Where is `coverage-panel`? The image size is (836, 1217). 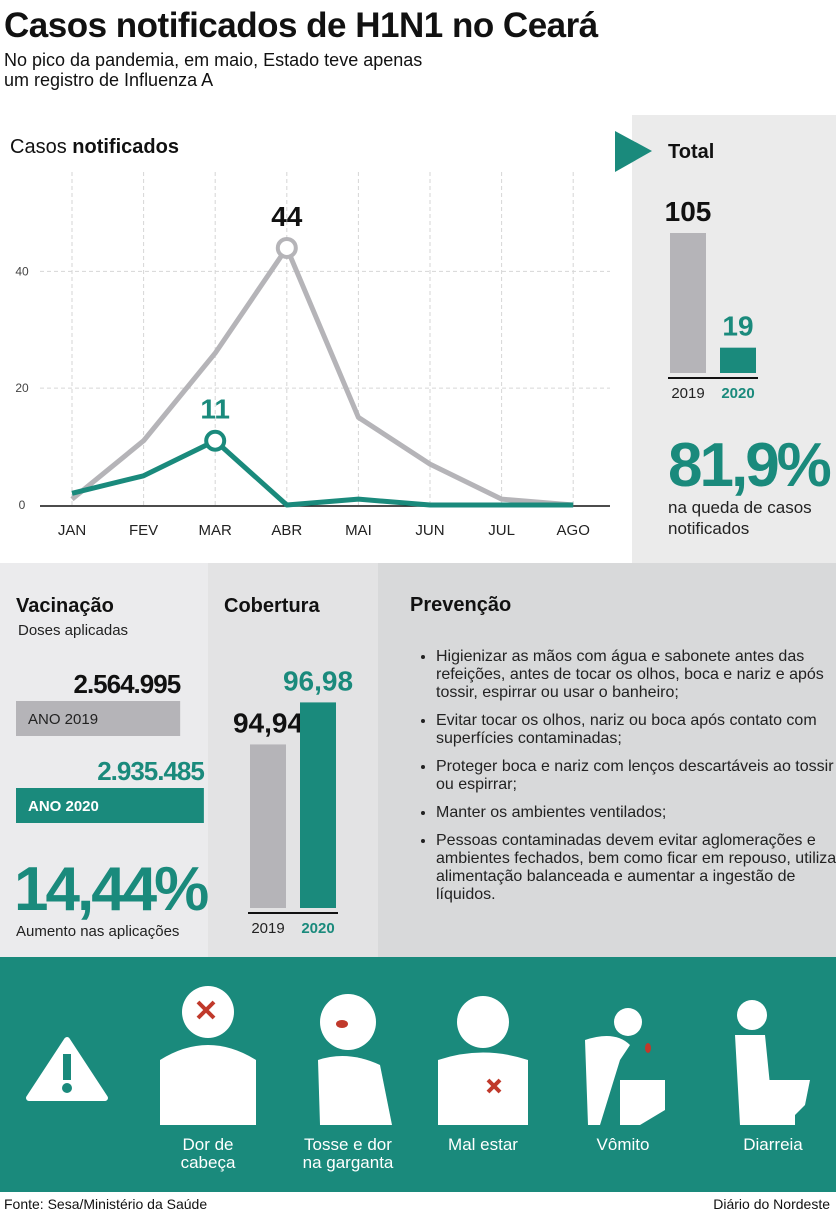 coverage-panel is located at coordinates (293, 760).